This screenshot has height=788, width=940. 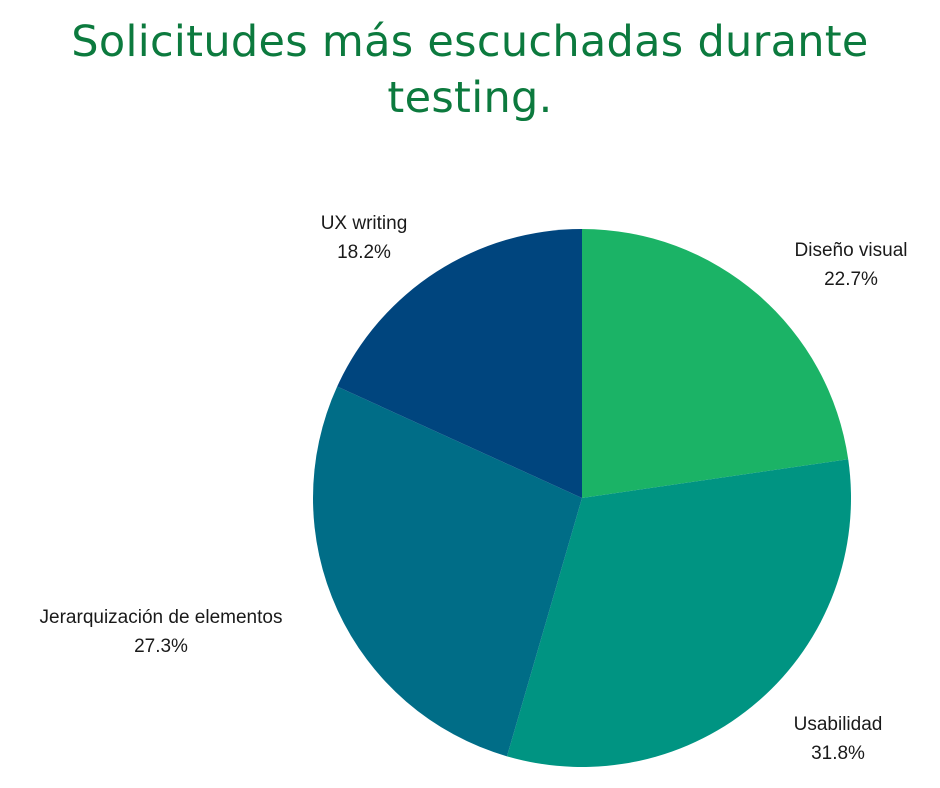 What do you see at coordinates (851, 279) in the screenshot?
I see `slice-percent-label: 22.7%` at bounding box center [851, 279].